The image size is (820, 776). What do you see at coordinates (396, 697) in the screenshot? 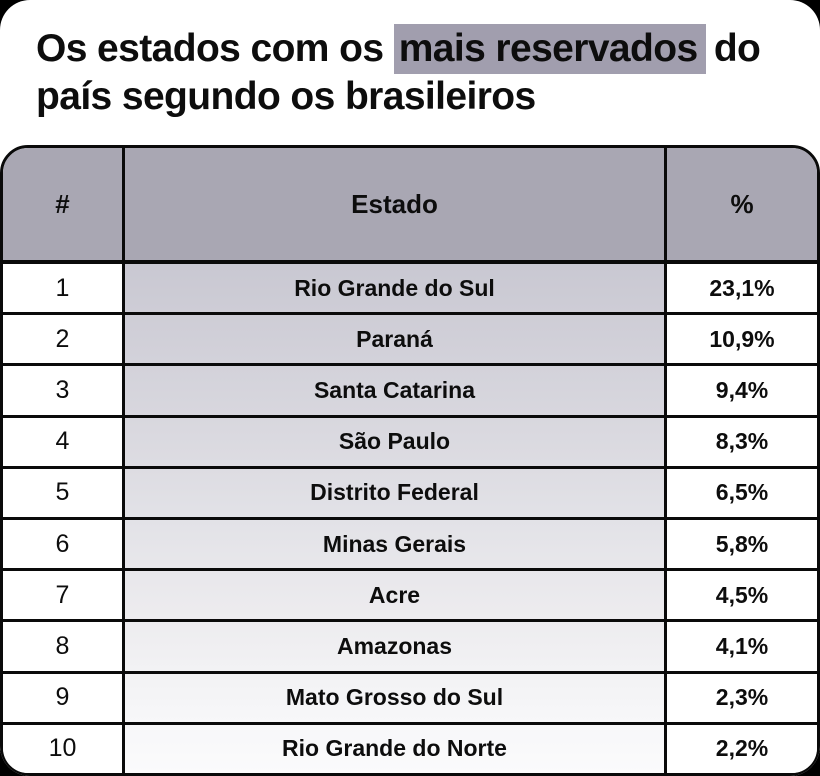
I see `state-cell: Mato Grosso do Sul` at bounding box center [396, 697].